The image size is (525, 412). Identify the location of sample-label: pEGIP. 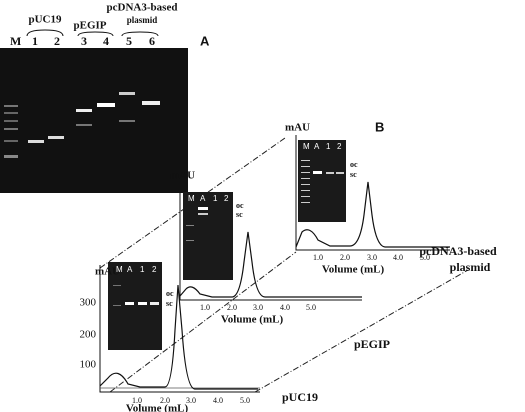
(372, 344).